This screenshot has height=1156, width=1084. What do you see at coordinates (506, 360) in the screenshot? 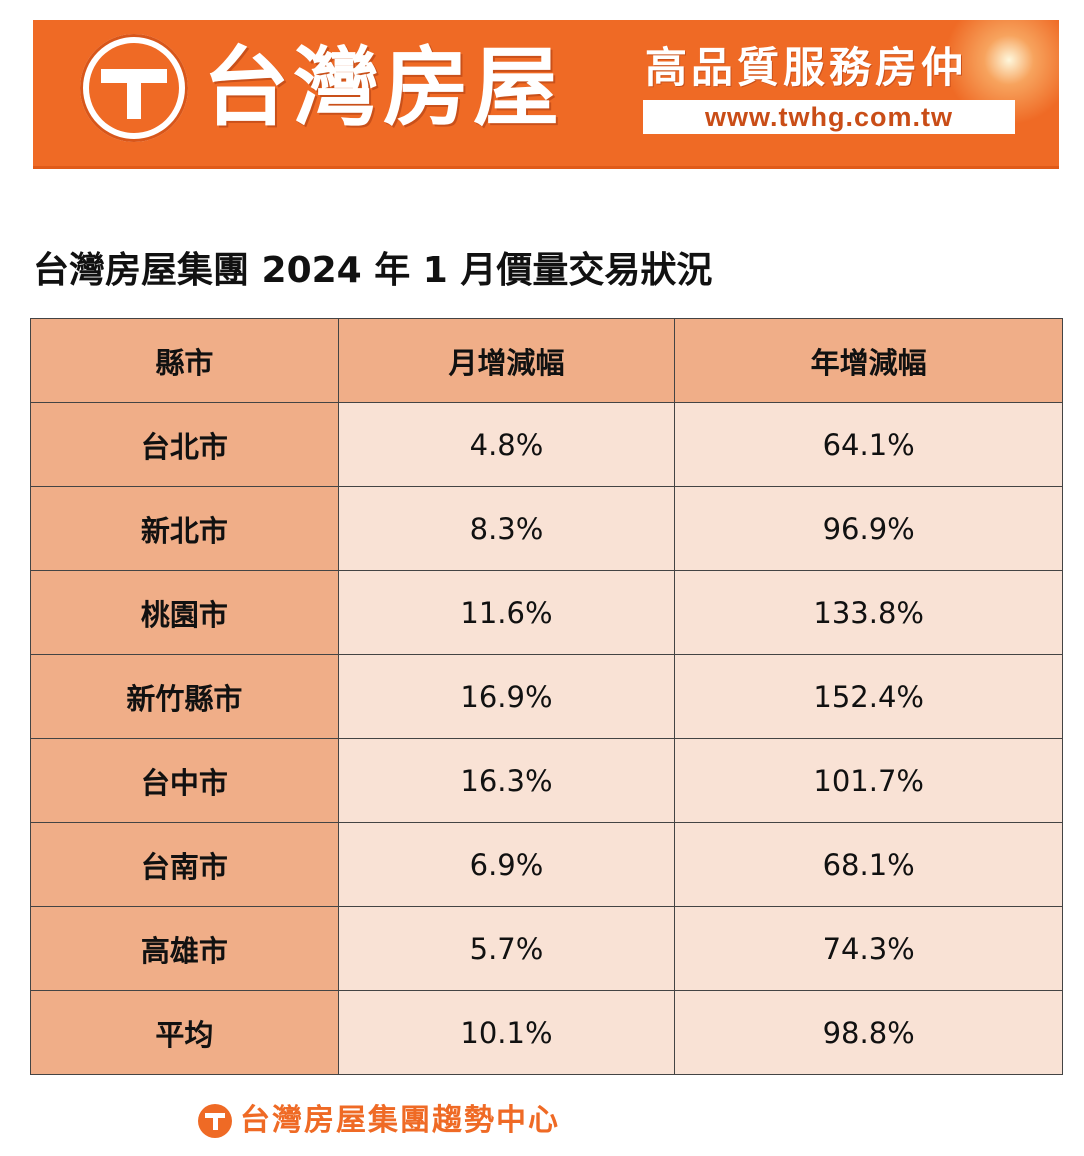
I see `column-header-monthly-change: 月增減幅` at bounding box center [506, 360].